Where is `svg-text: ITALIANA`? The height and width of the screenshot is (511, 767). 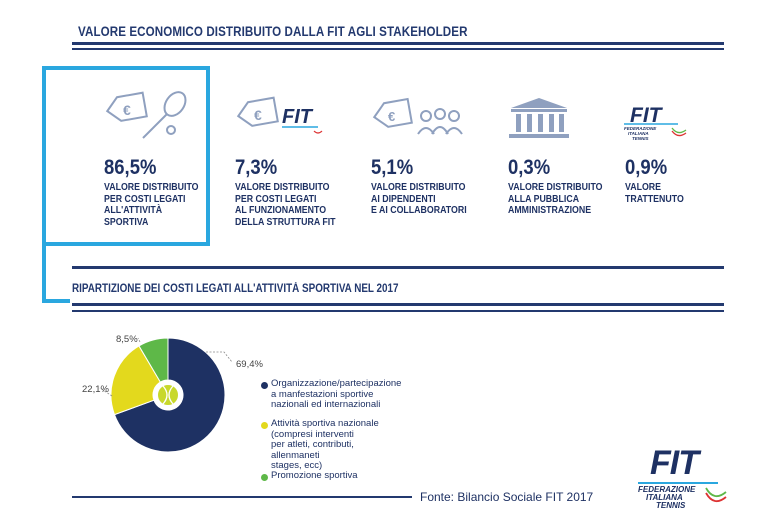 svg-text: ITALIANA is located at coordinates (638, 133).